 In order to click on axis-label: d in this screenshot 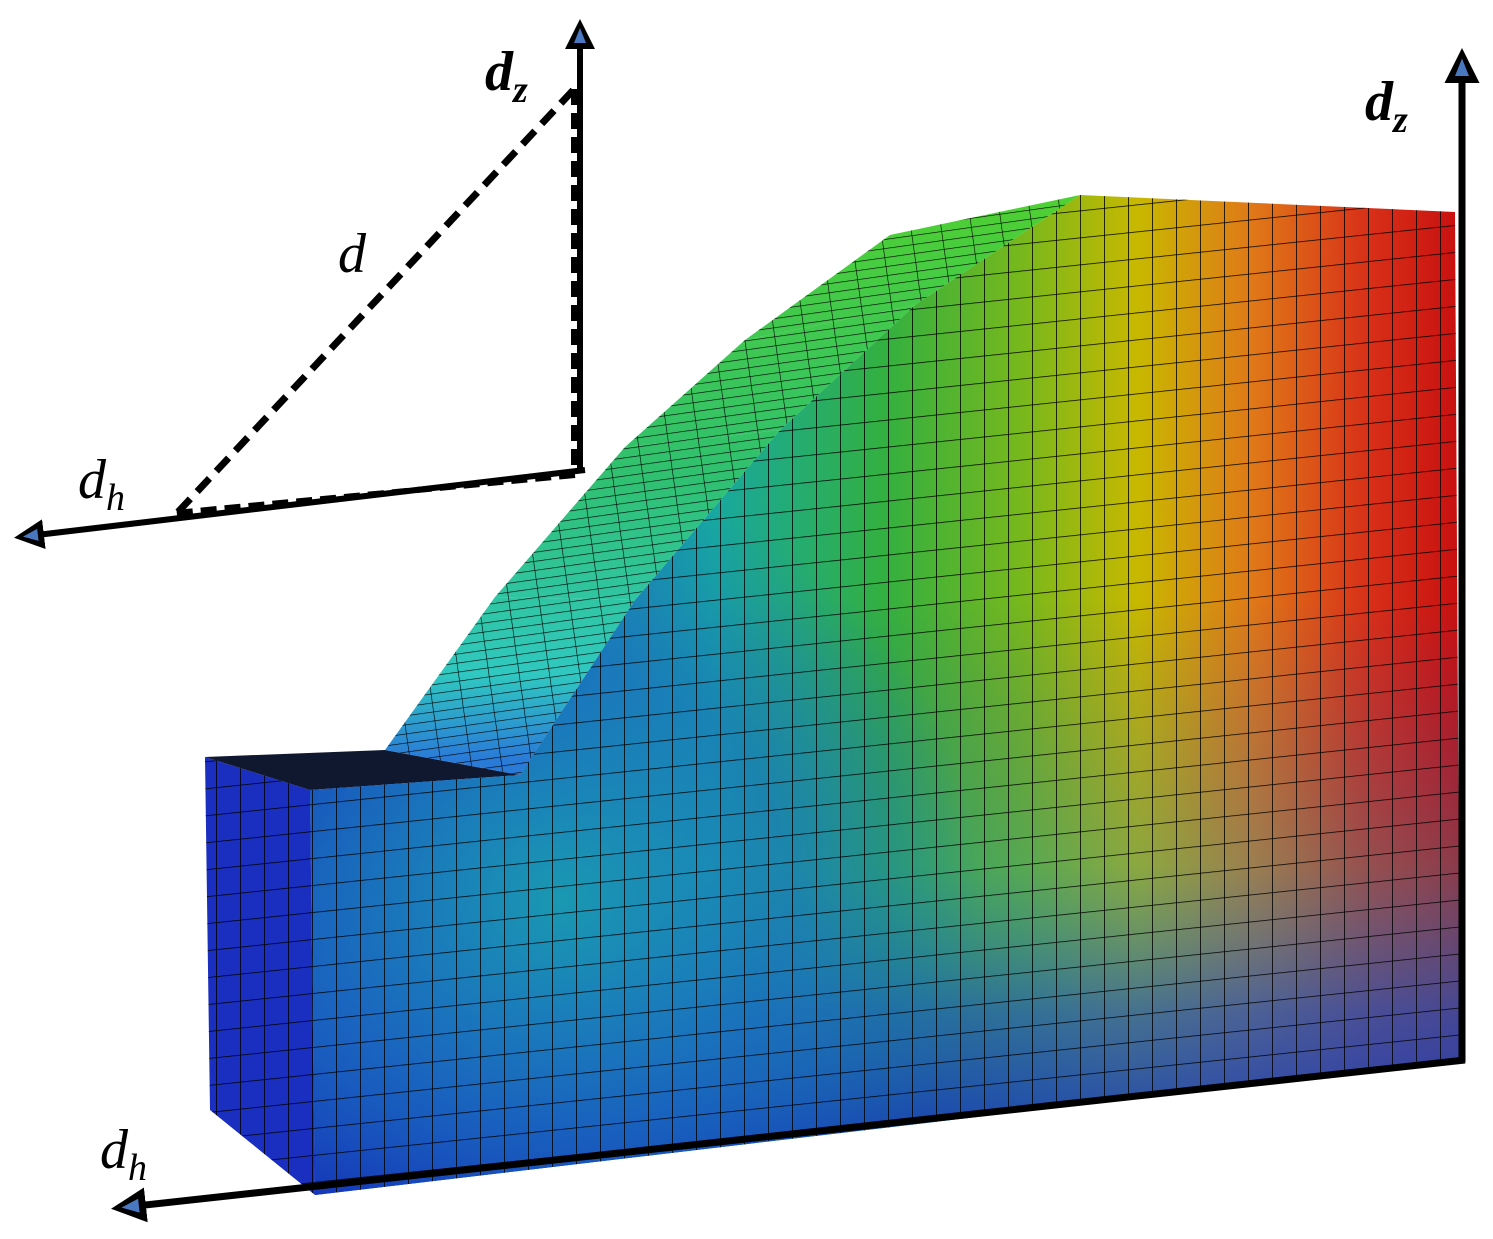, I will do `click(352, 254)`.